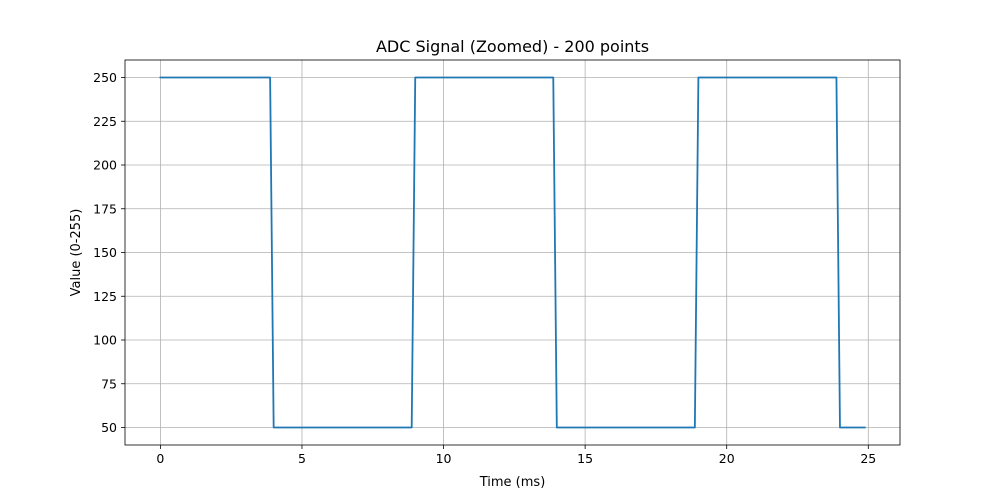 The image size is (1000, 500). I want to click on y-axis-label: Value (0-255), so click(76, 253).